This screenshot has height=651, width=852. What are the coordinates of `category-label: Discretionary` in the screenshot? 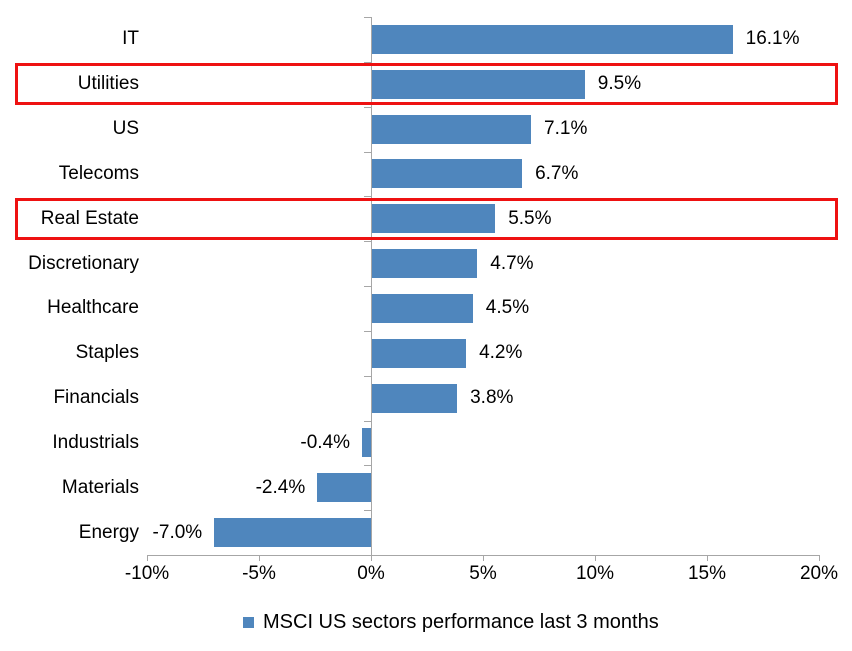 It's located at (83, 263).